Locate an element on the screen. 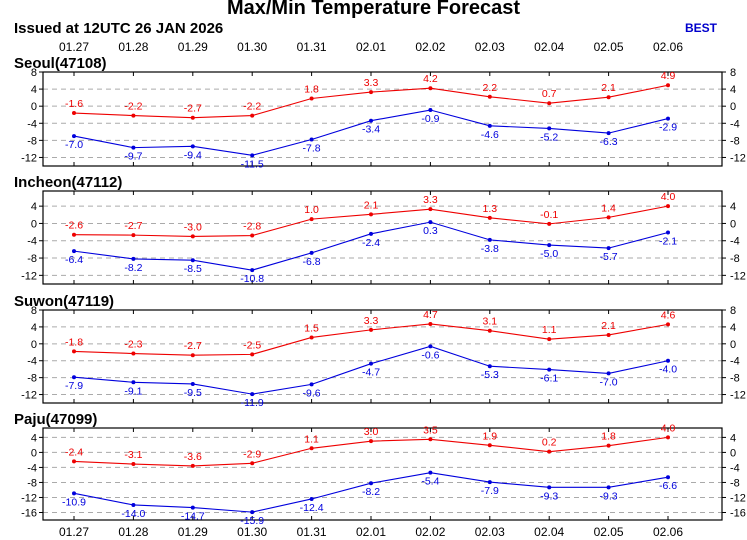 This screenshot has width=747, height=540. y-tick-label-left: -16 is located at coordinates (29, 513).